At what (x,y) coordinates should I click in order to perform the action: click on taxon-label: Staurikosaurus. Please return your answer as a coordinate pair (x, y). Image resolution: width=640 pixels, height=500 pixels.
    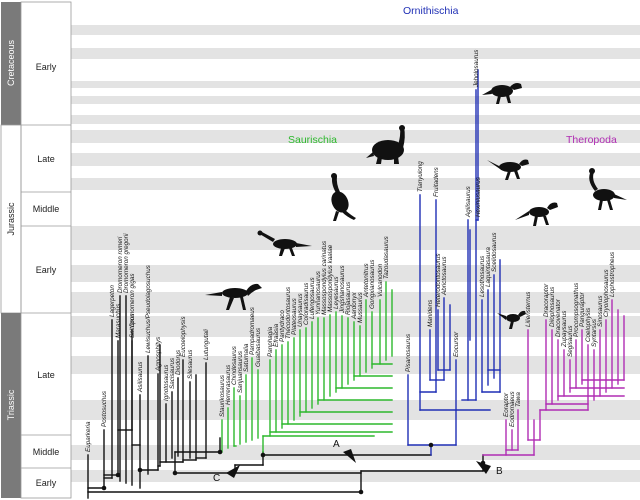
    Looking at the image, I should click on (222, 395).